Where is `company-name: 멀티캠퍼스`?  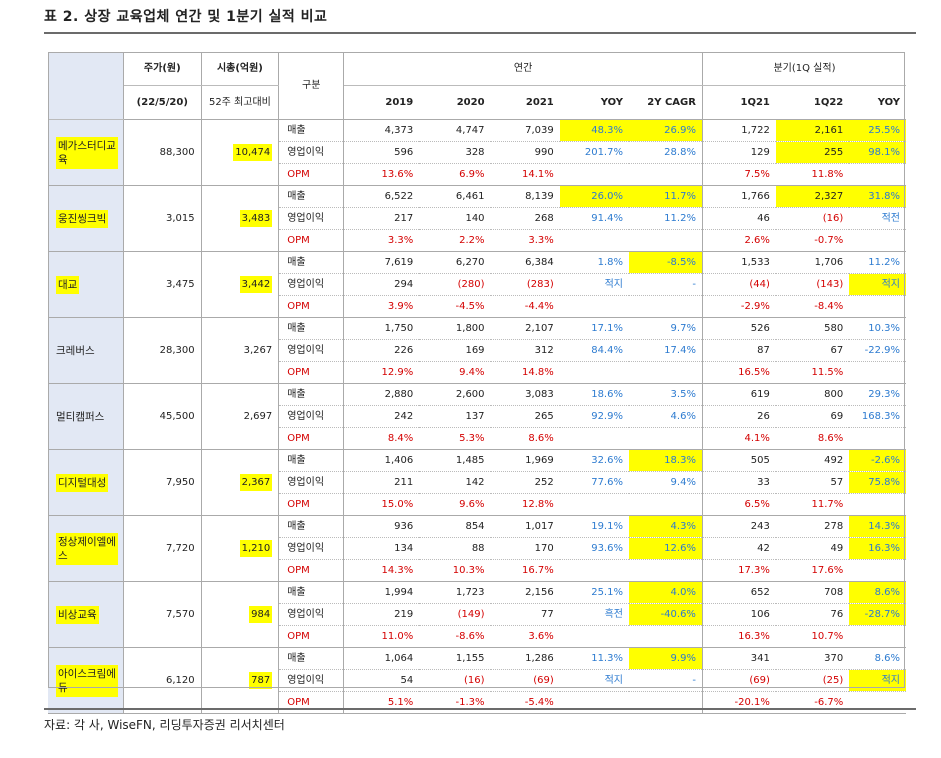 company-name: 멀티캠퍼스 is located at coordinates (86, 416).